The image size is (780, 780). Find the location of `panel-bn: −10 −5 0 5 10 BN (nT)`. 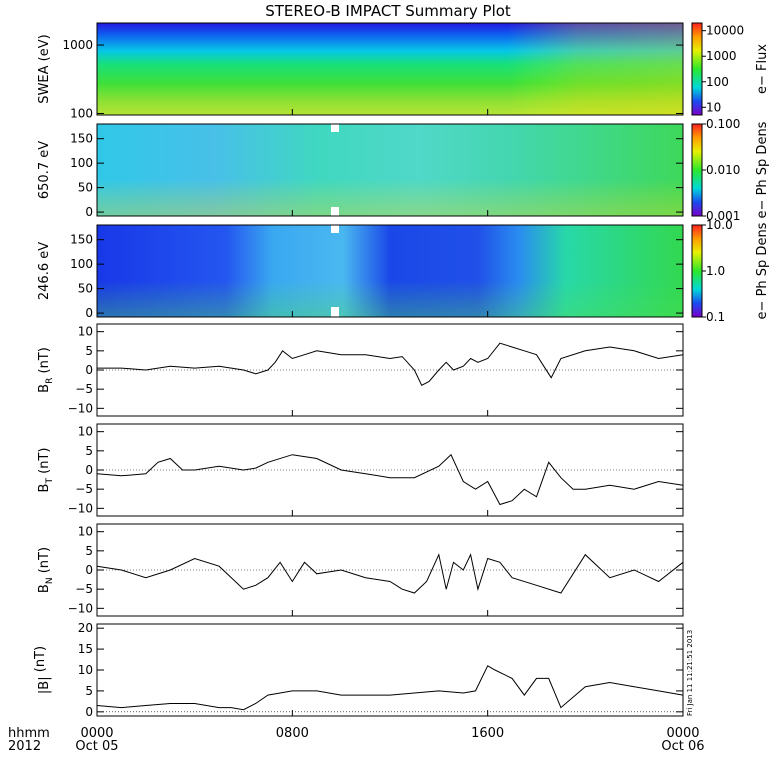

panel-bn: −10 −5 0 5 10 BN (nT) is located at coordinates (360, 570).